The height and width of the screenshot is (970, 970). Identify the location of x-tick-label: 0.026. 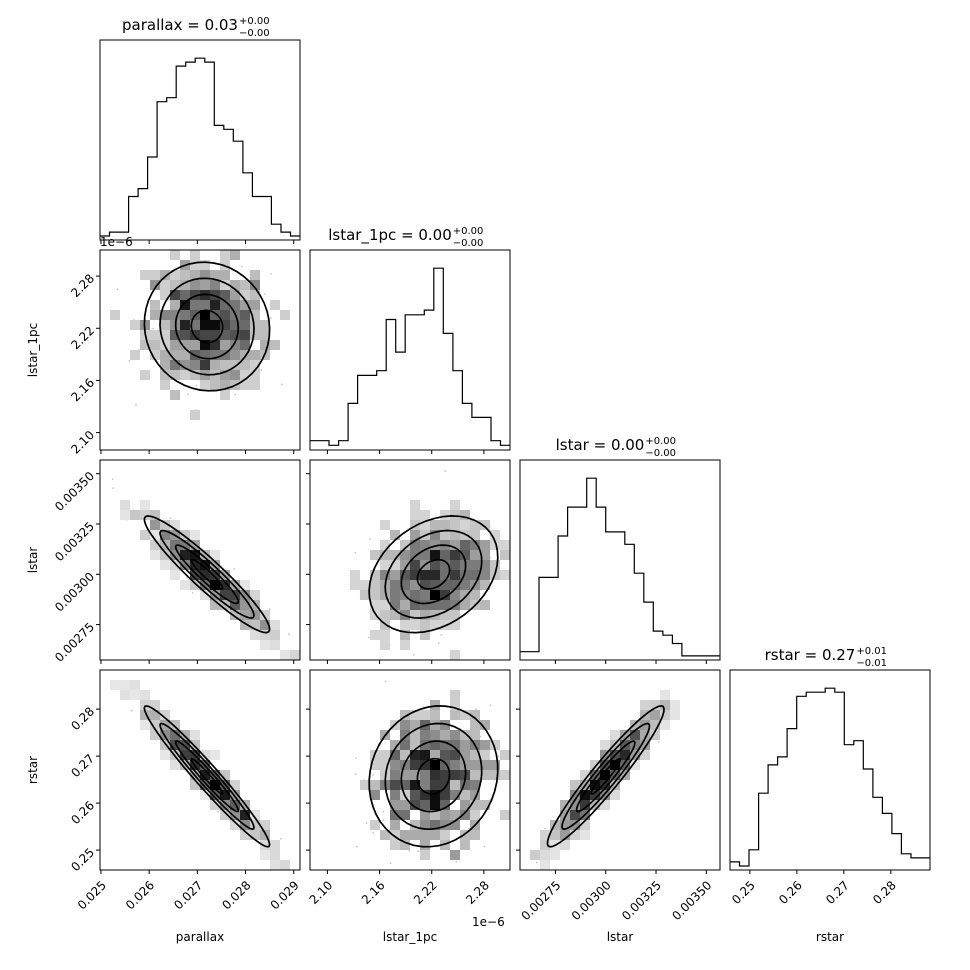
(140, 895).